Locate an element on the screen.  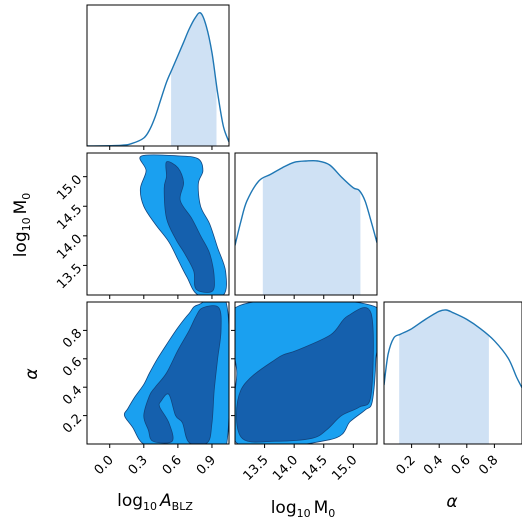
x-label-log-a: log10 ABLZ is located at coordinates (155, 502).